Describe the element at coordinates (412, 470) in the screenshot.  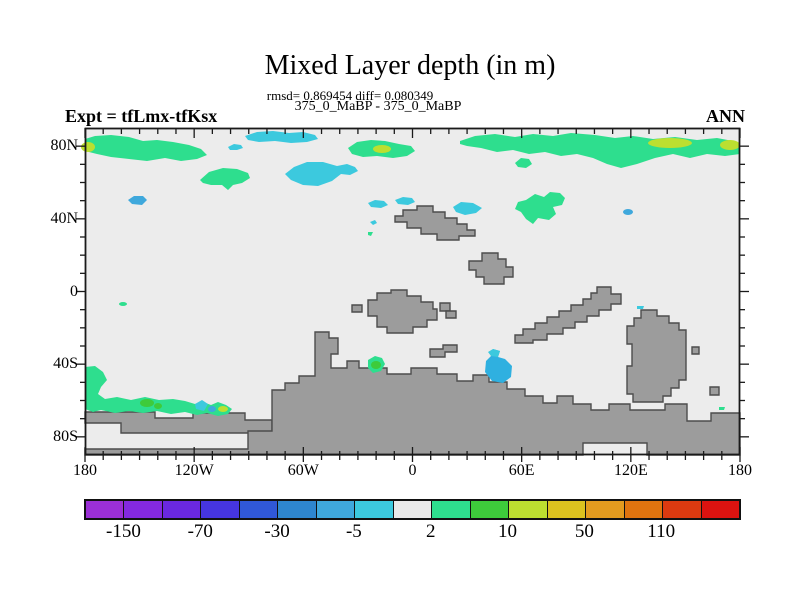
I see `x-axis-label: 0` at that location.